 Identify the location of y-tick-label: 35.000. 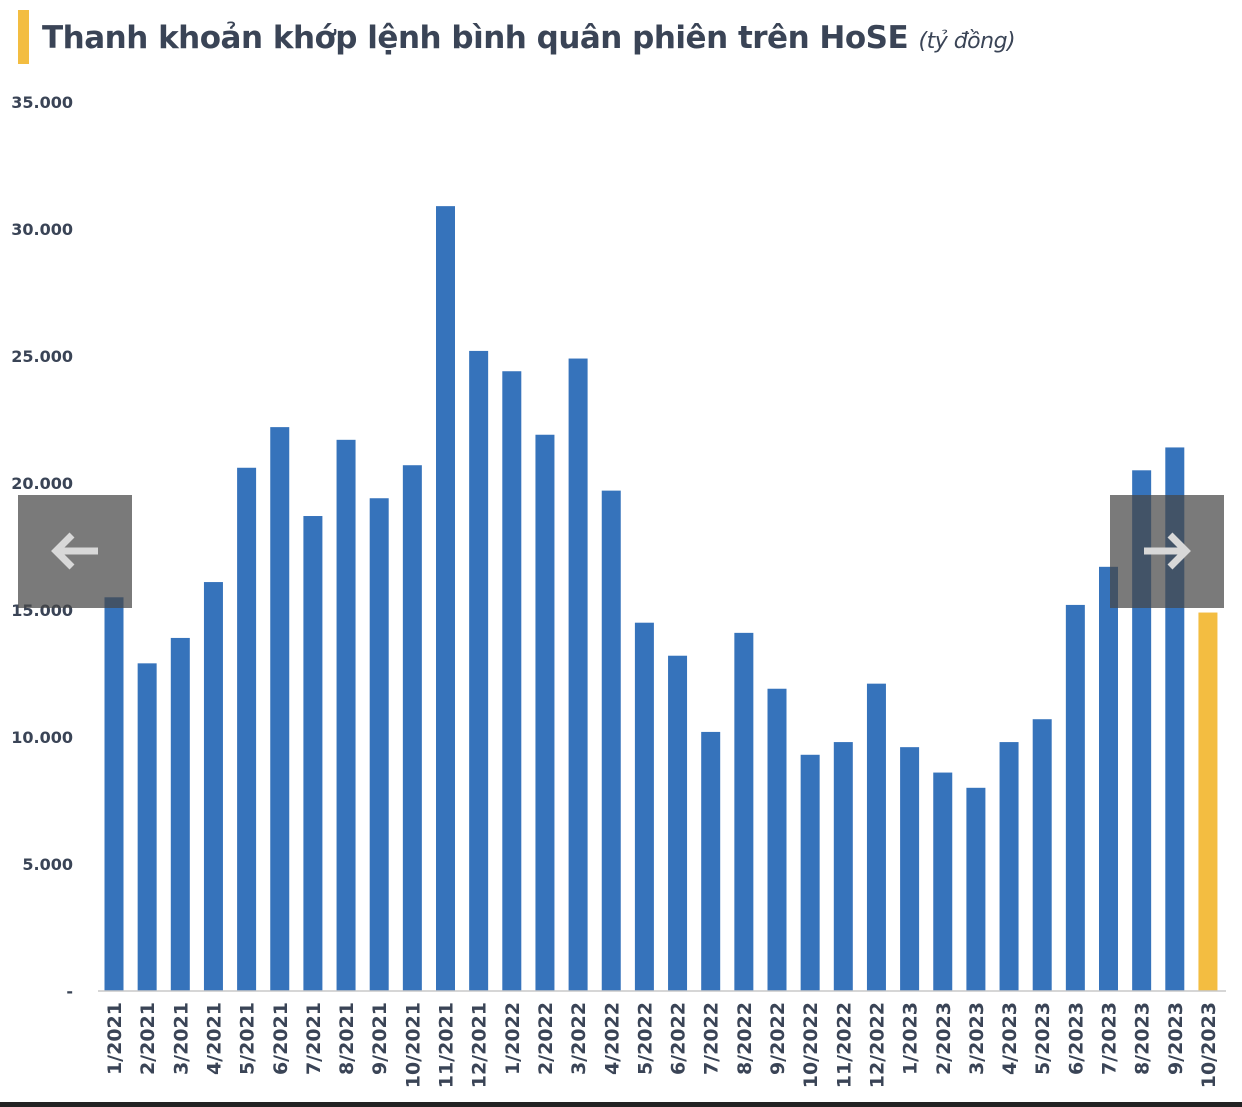
(42, 102).